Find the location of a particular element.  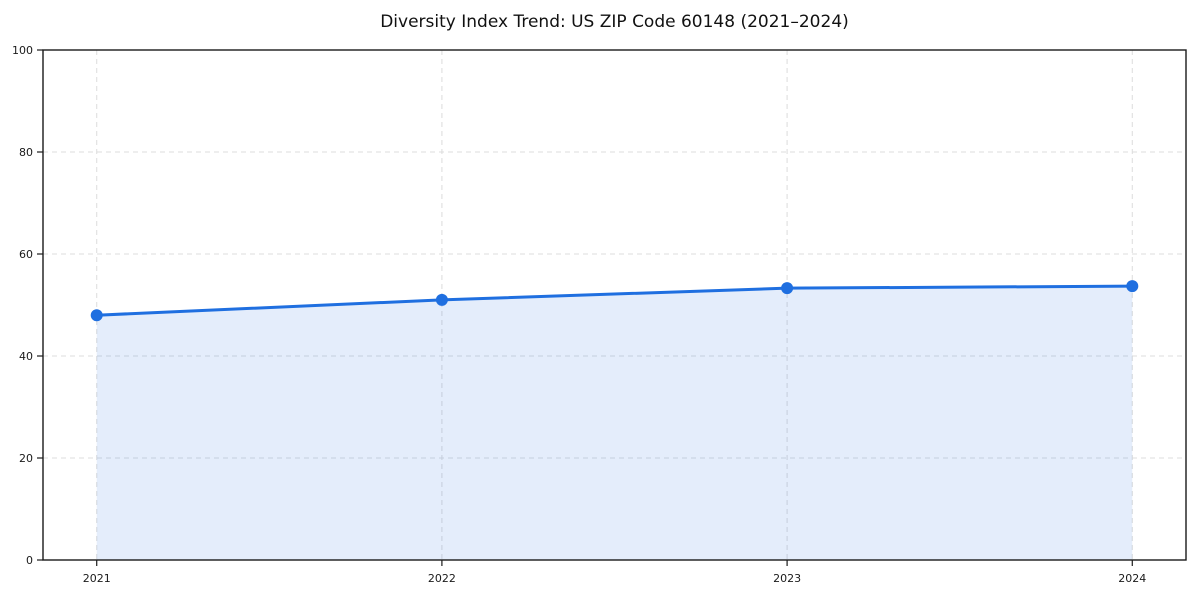

x-tick-label: 2022 is located at coordinates (442, 578).